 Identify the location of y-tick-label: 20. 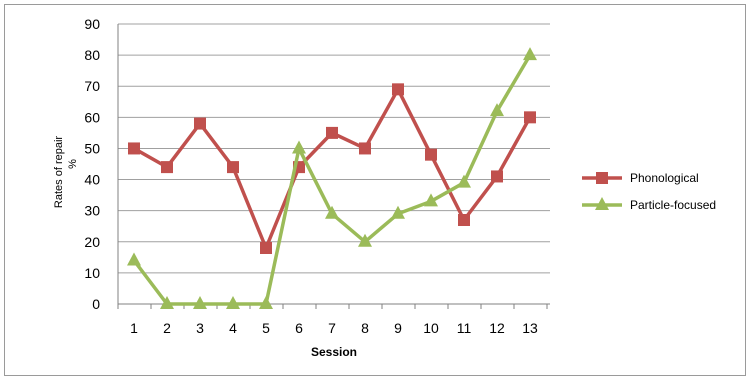
(92, 242).